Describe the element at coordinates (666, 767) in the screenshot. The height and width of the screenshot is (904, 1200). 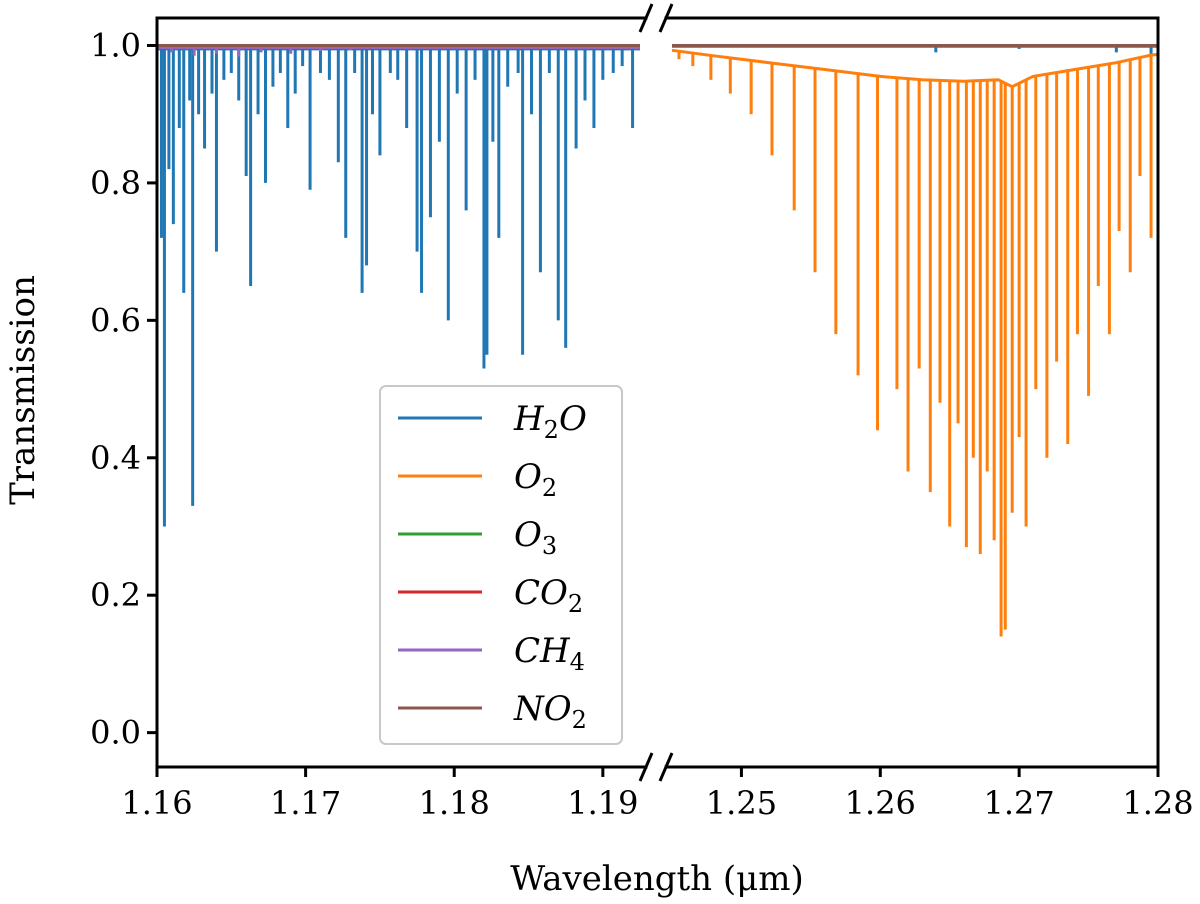
I see `break-mark-bottom-right` at that location.